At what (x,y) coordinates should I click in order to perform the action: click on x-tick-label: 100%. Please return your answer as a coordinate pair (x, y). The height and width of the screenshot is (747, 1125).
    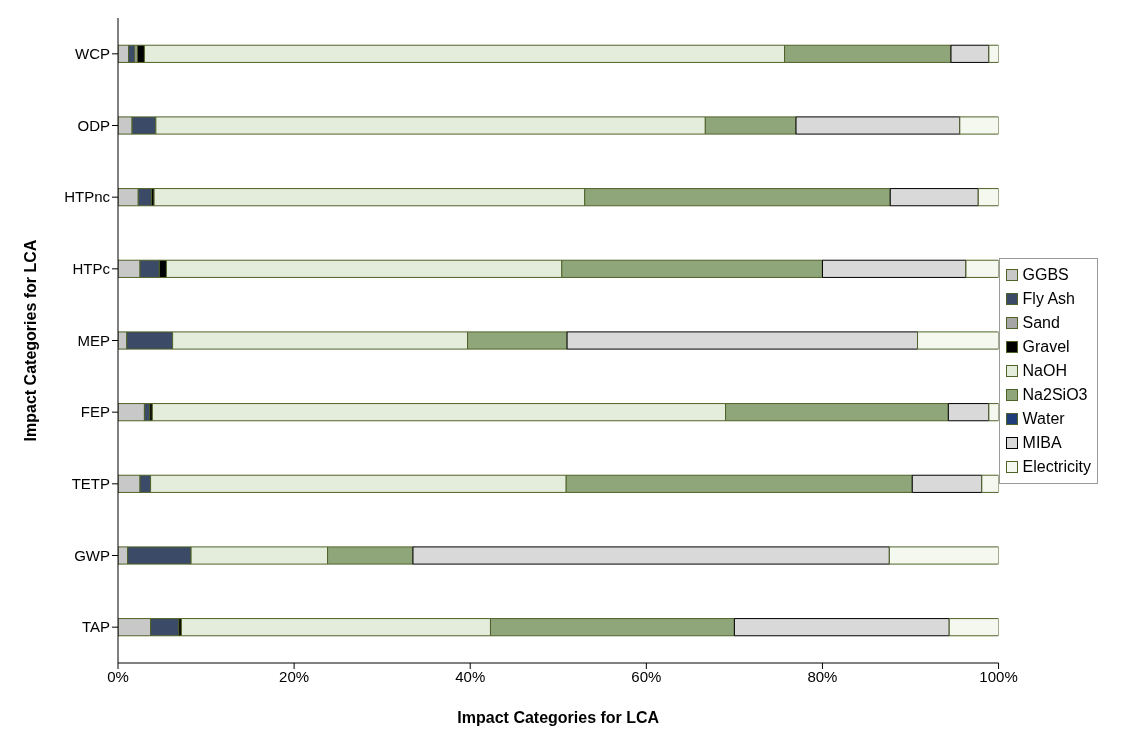
    Looking at the image, I should click on (998, 676).